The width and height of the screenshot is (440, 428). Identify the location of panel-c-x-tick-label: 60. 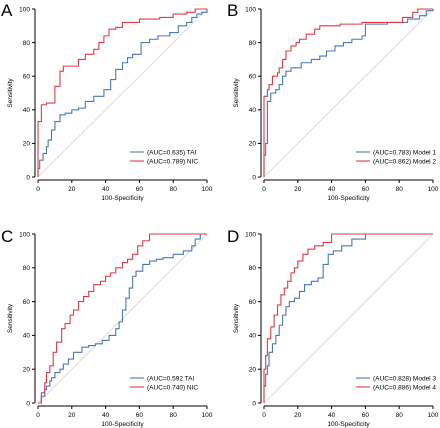
(140, 415).